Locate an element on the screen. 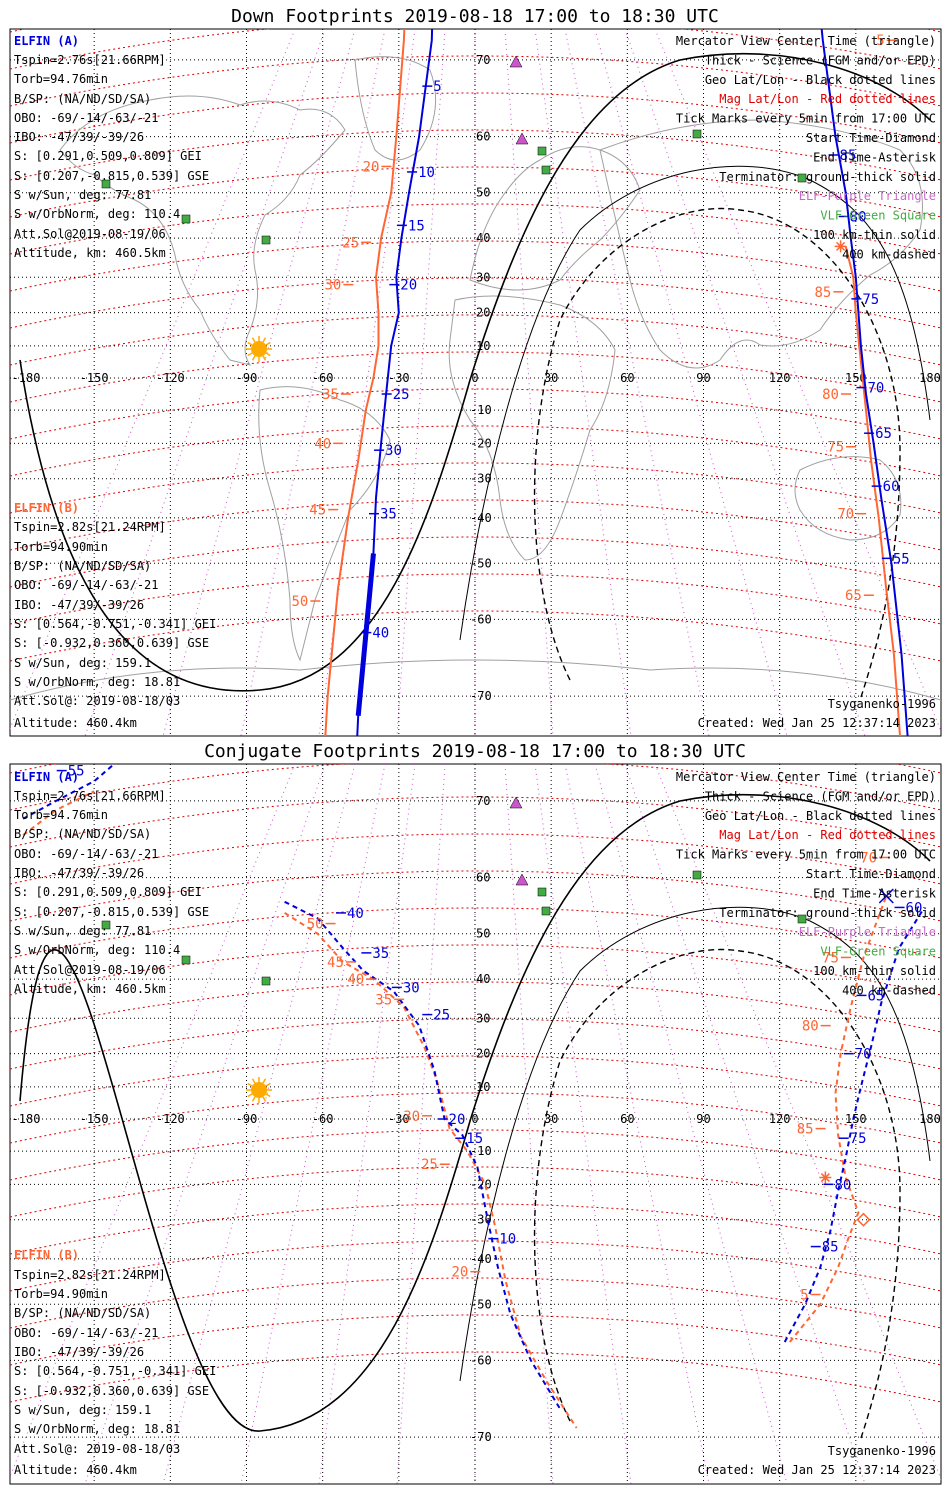 The height and width of the screenshot is (1500, 950). legend-item: 400 km-dashed is located at coordinates (889, 990).